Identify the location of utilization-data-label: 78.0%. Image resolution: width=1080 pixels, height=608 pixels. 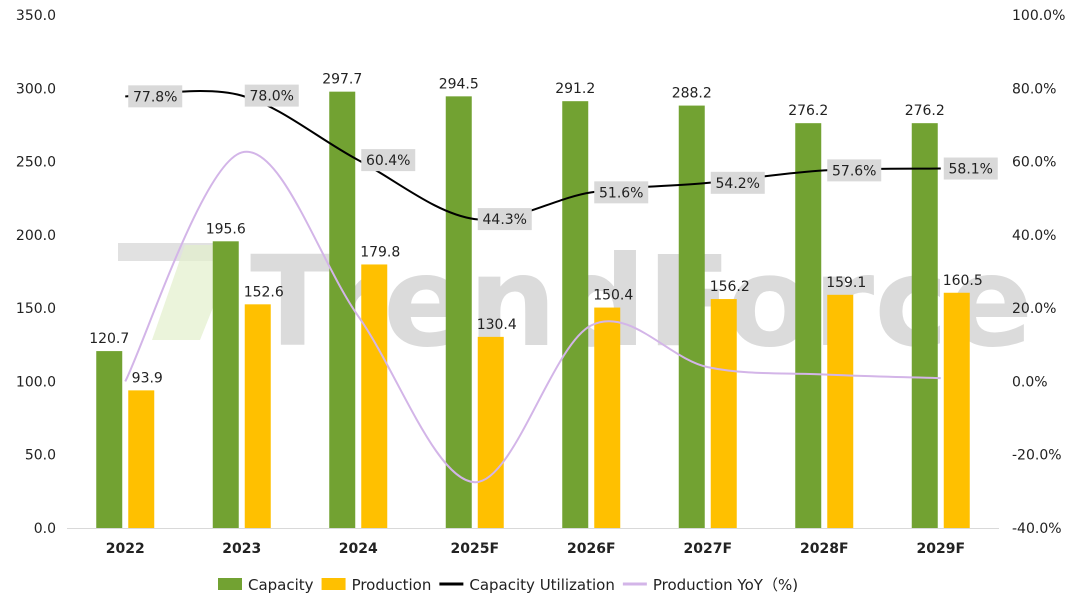
(272, 97).